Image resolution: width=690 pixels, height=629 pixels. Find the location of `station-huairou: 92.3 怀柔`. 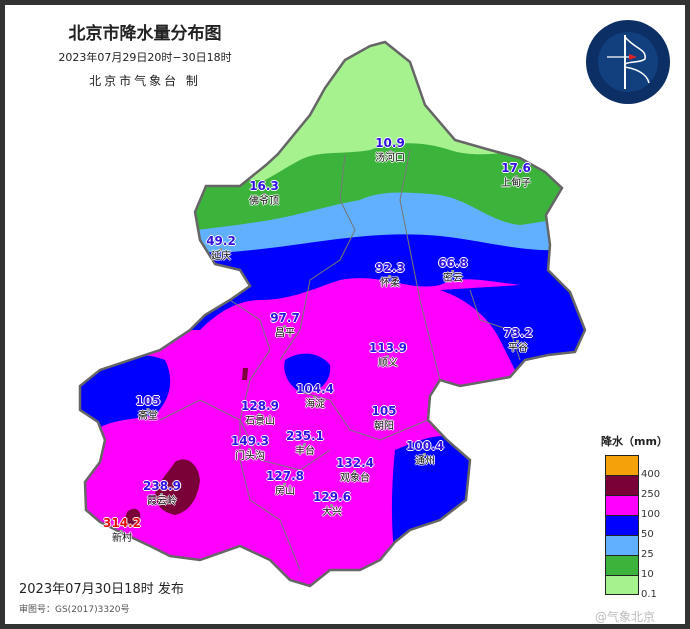

station-huairou: 92.3 怀柔 is located at coordinates (390, 275).